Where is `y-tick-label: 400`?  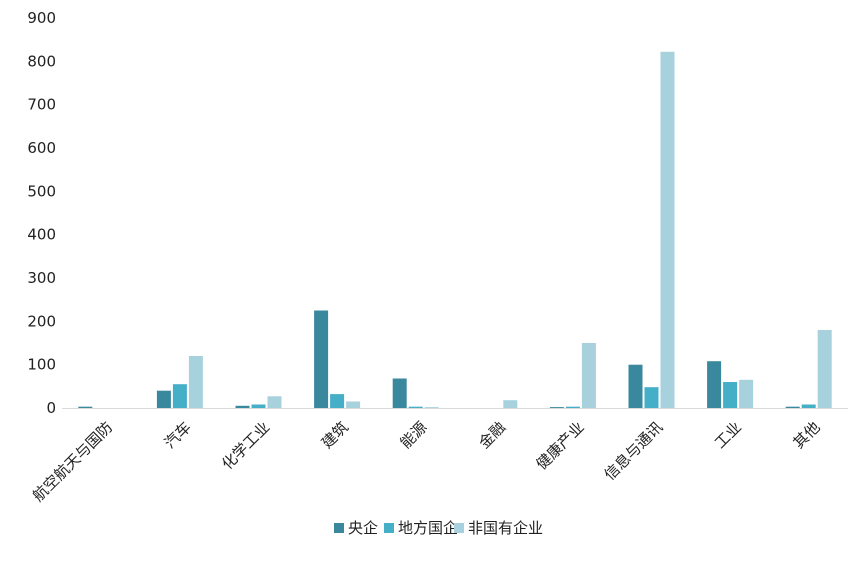
y-tick-label: 400 is located at coordinates (41, 235).